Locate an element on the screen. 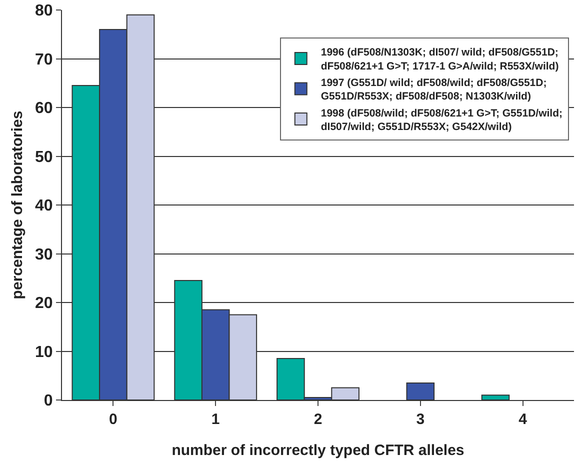 The height and width of the screenshot is (466, 582). legend-label: 1996 (dF508/N1303K; dI507/ wild; dF508/G551D; dF508/621+1 G>T; 1717-1 G>A/wild; R553X/wild) is located at coordinates (439, 59).